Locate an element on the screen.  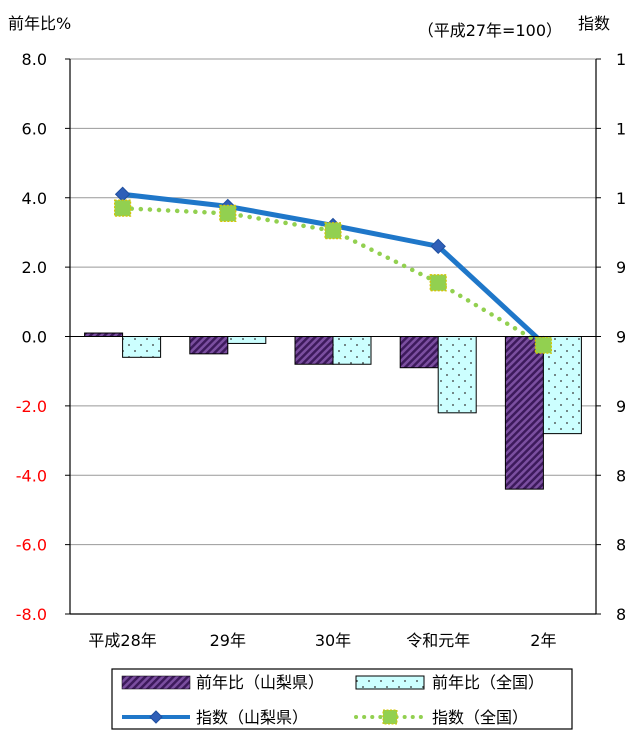
y-tick-label: 8.0 is located at coordinates (34, 59).